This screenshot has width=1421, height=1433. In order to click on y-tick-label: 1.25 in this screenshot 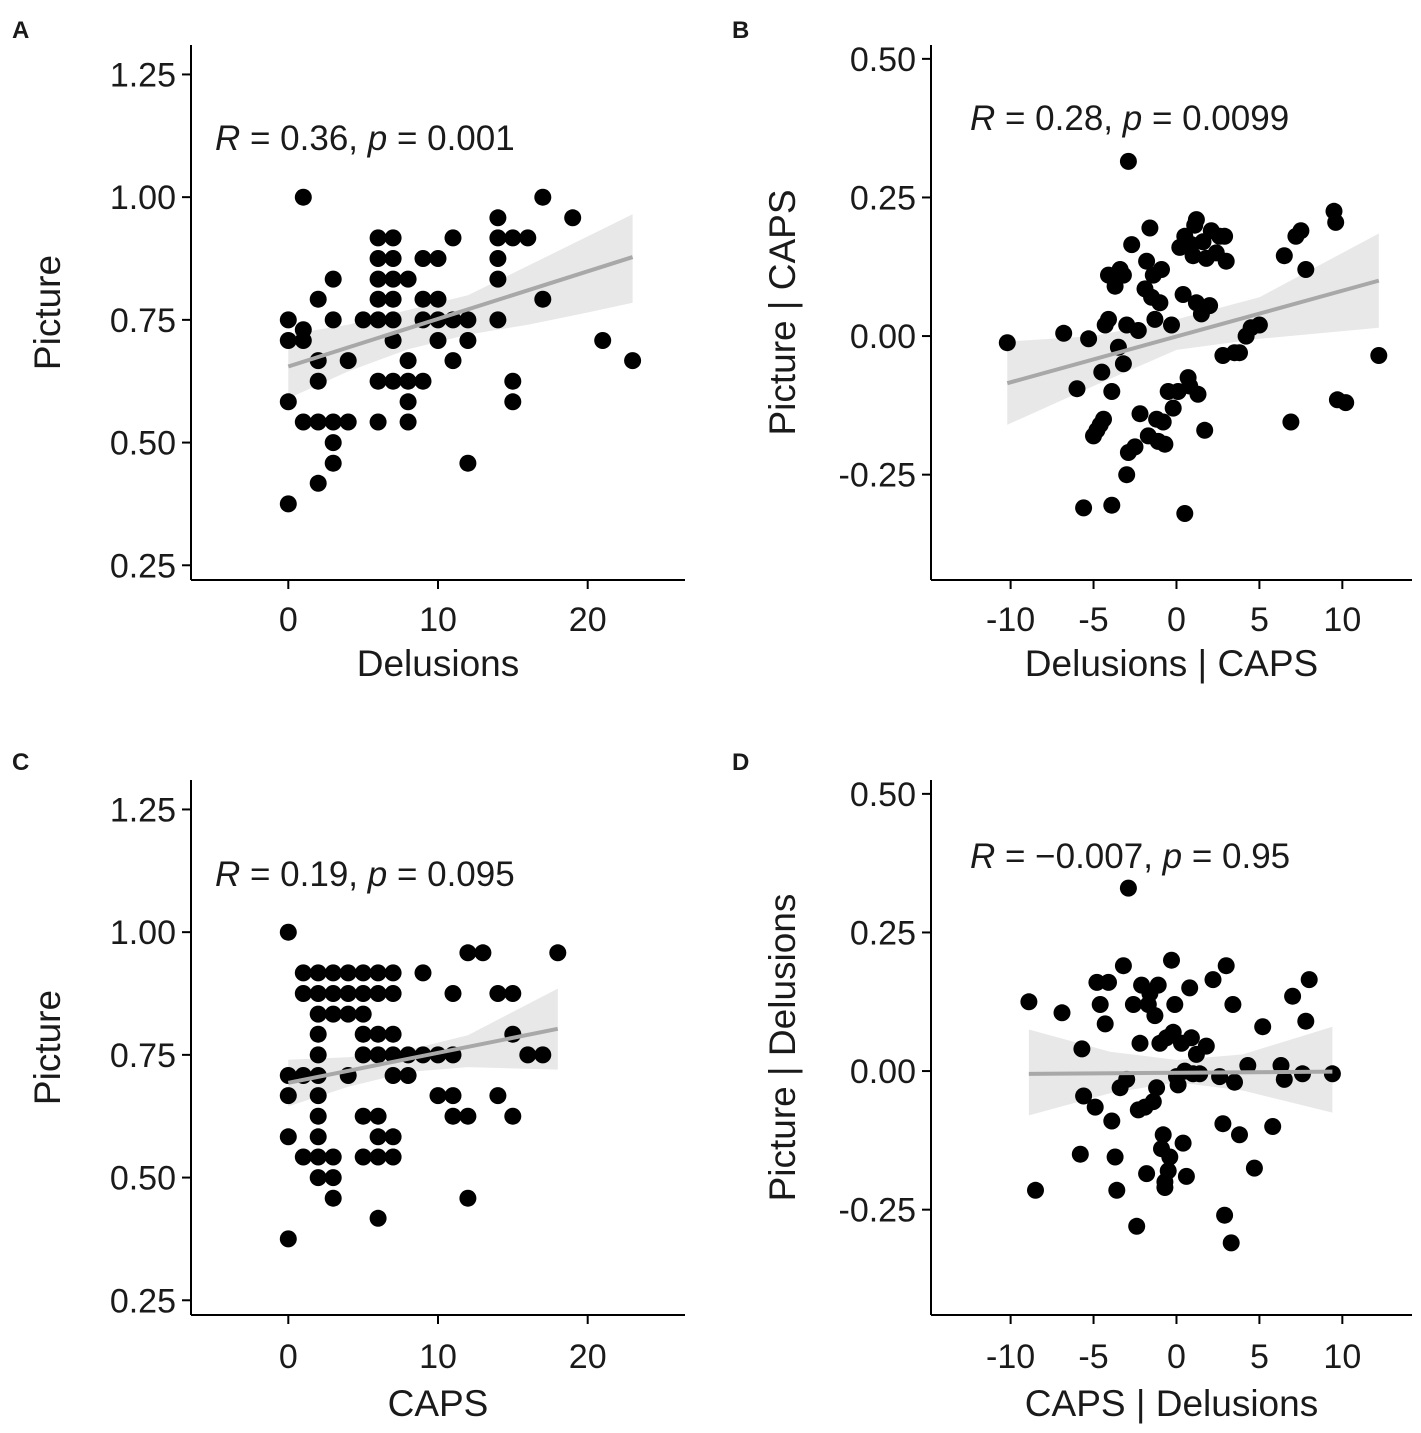, I will do `click(143, 810)`.